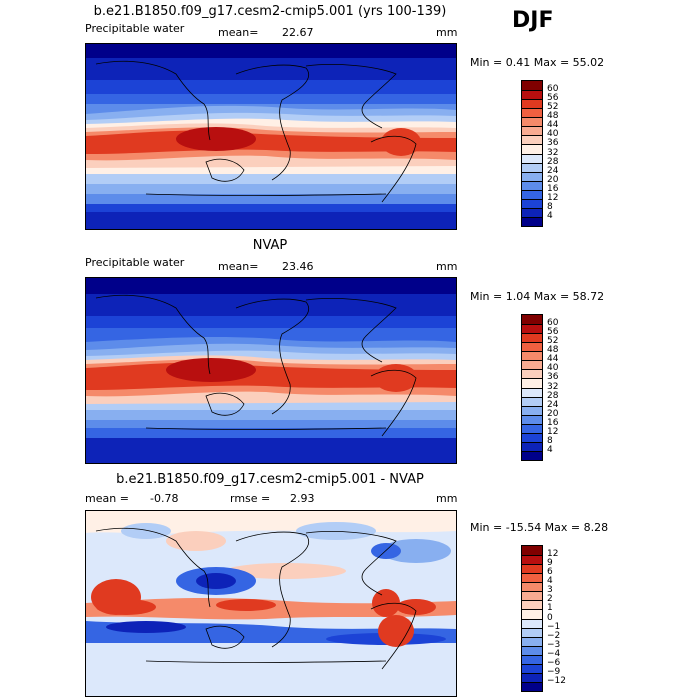 This screenshot has width=700, height=700. What do you see at coordinates (553, 341) in the screenshot?
I see `colorbar-tick-label: 52` at bounding box center [553, 341].